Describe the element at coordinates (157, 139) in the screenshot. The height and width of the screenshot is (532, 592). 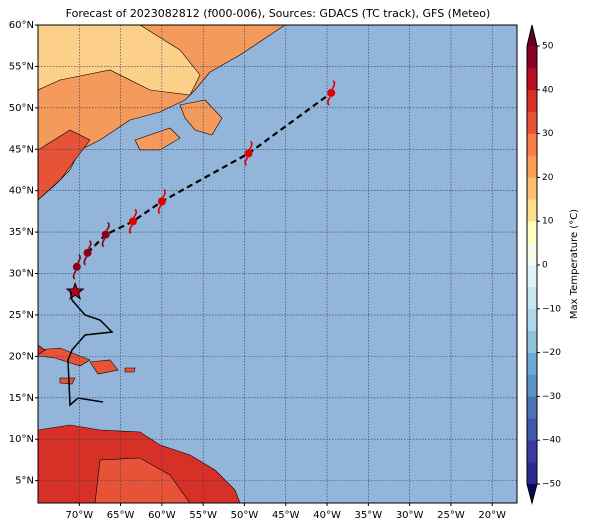
I see `nova-scotia` at that location.